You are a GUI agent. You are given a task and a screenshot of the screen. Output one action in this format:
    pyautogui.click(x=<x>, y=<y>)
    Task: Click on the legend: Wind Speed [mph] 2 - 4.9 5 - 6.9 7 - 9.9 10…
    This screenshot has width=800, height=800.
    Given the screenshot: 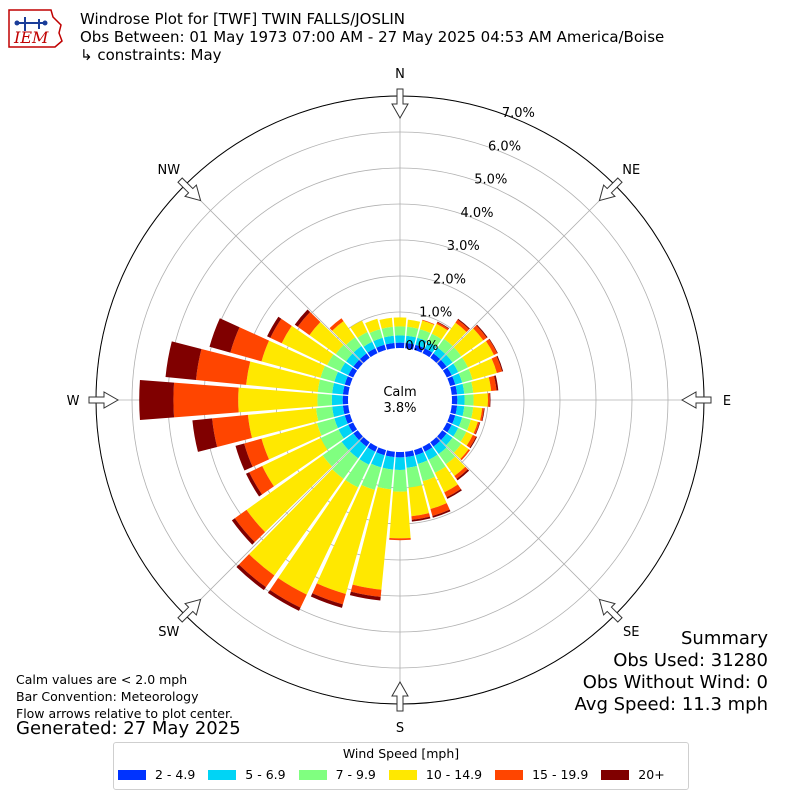 What is the action you would take?
    pyautogui.click(x=401, y=766)
    